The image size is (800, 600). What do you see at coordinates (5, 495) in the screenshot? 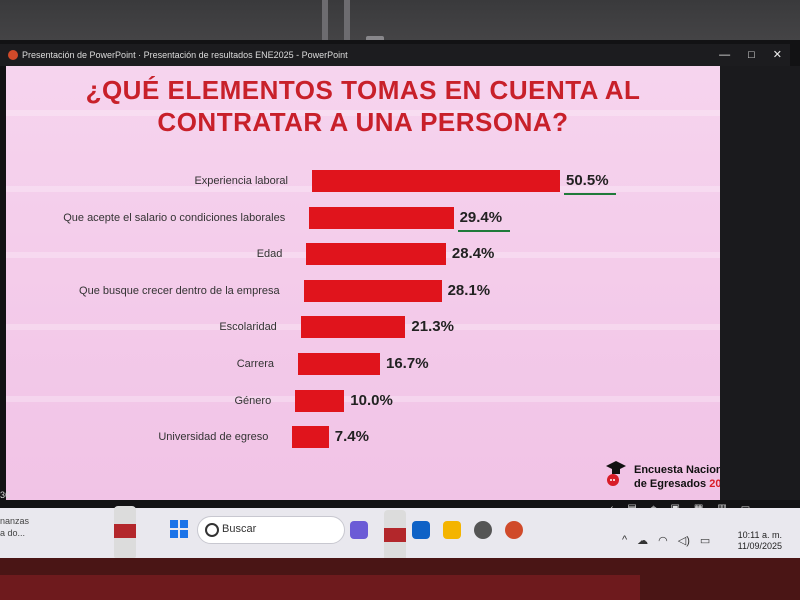
I see `slide-number: 36` at bounding box center [5, 495].